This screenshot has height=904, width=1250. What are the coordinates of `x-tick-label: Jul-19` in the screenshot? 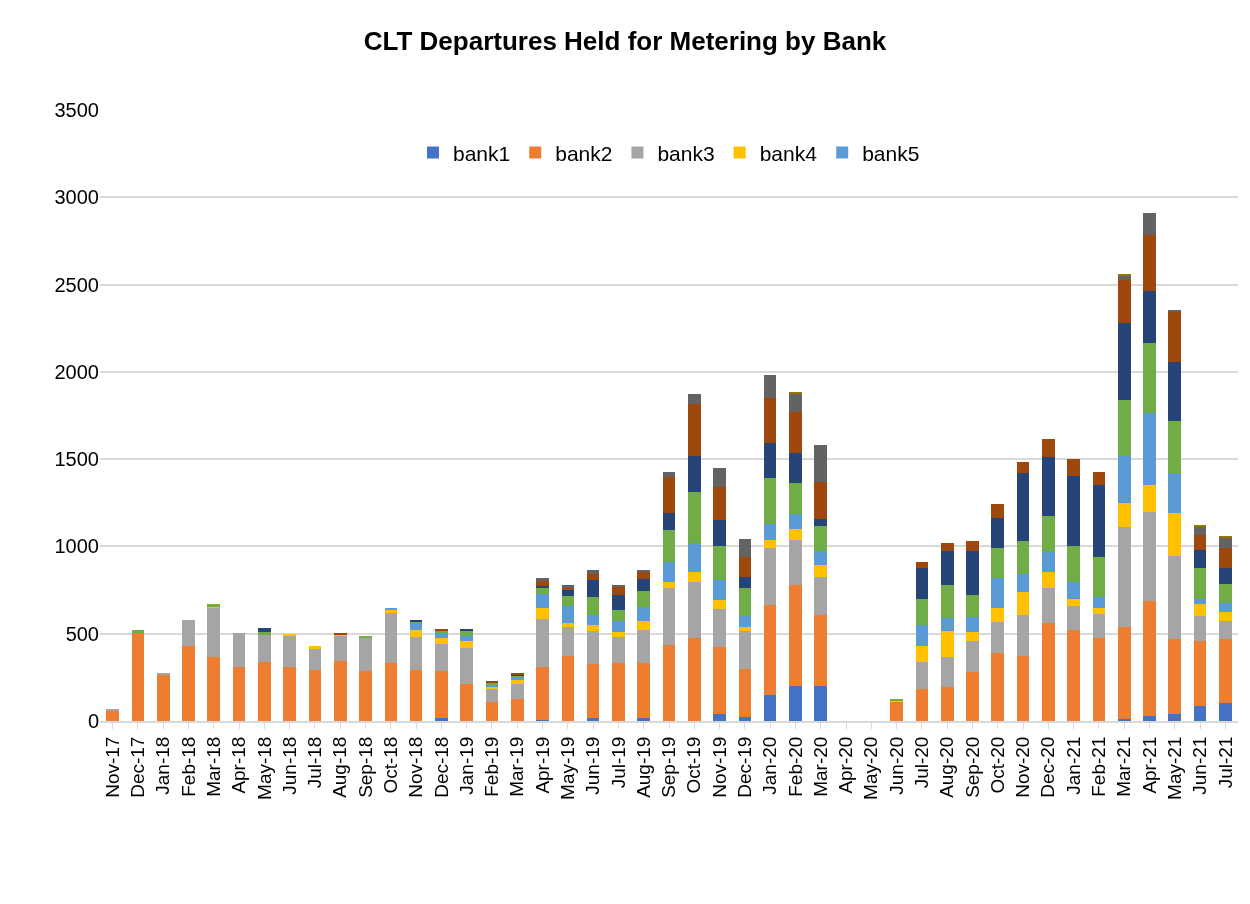 It's located at (618, 762).